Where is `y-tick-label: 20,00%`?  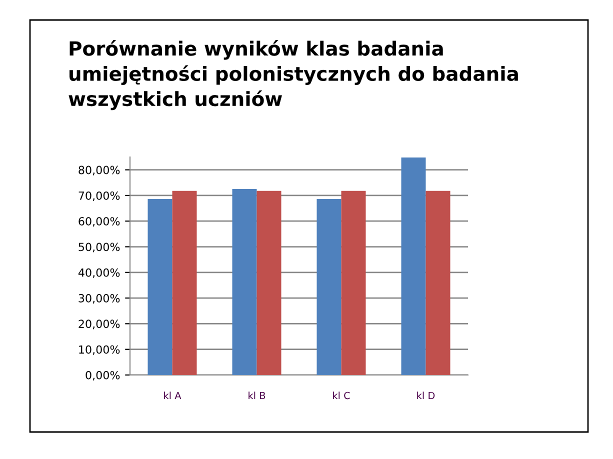 y-tick-label: 20,00% is located at coordinates (99, 325).